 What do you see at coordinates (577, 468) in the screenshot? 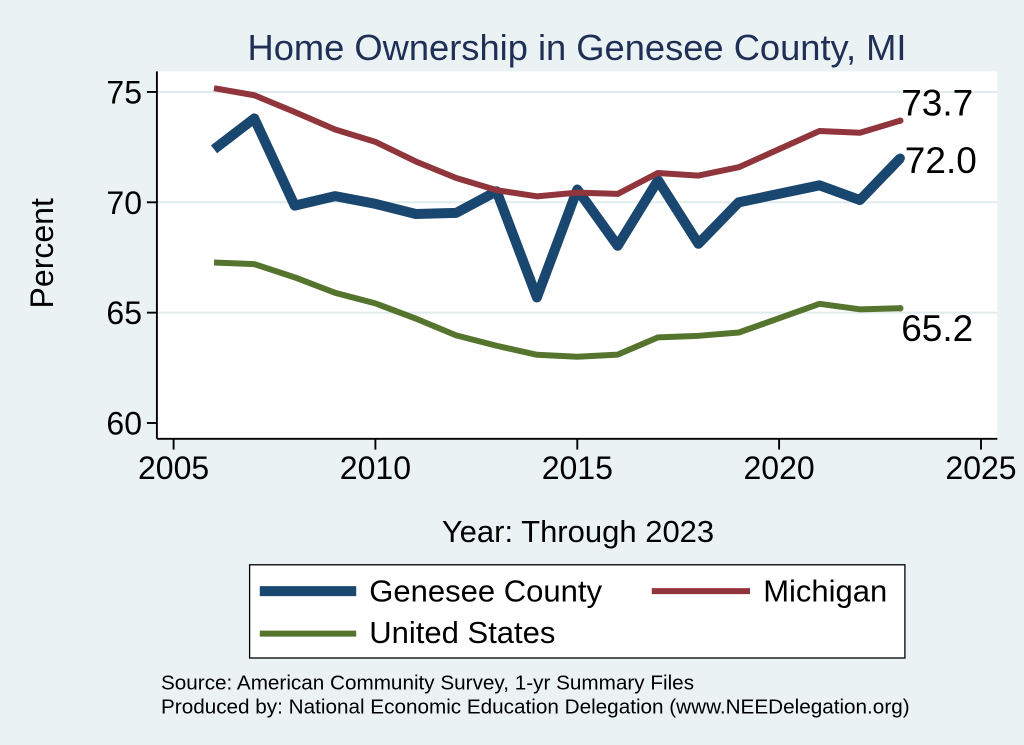
I see `svg-text: 2015` at bounding box center [577, 468].